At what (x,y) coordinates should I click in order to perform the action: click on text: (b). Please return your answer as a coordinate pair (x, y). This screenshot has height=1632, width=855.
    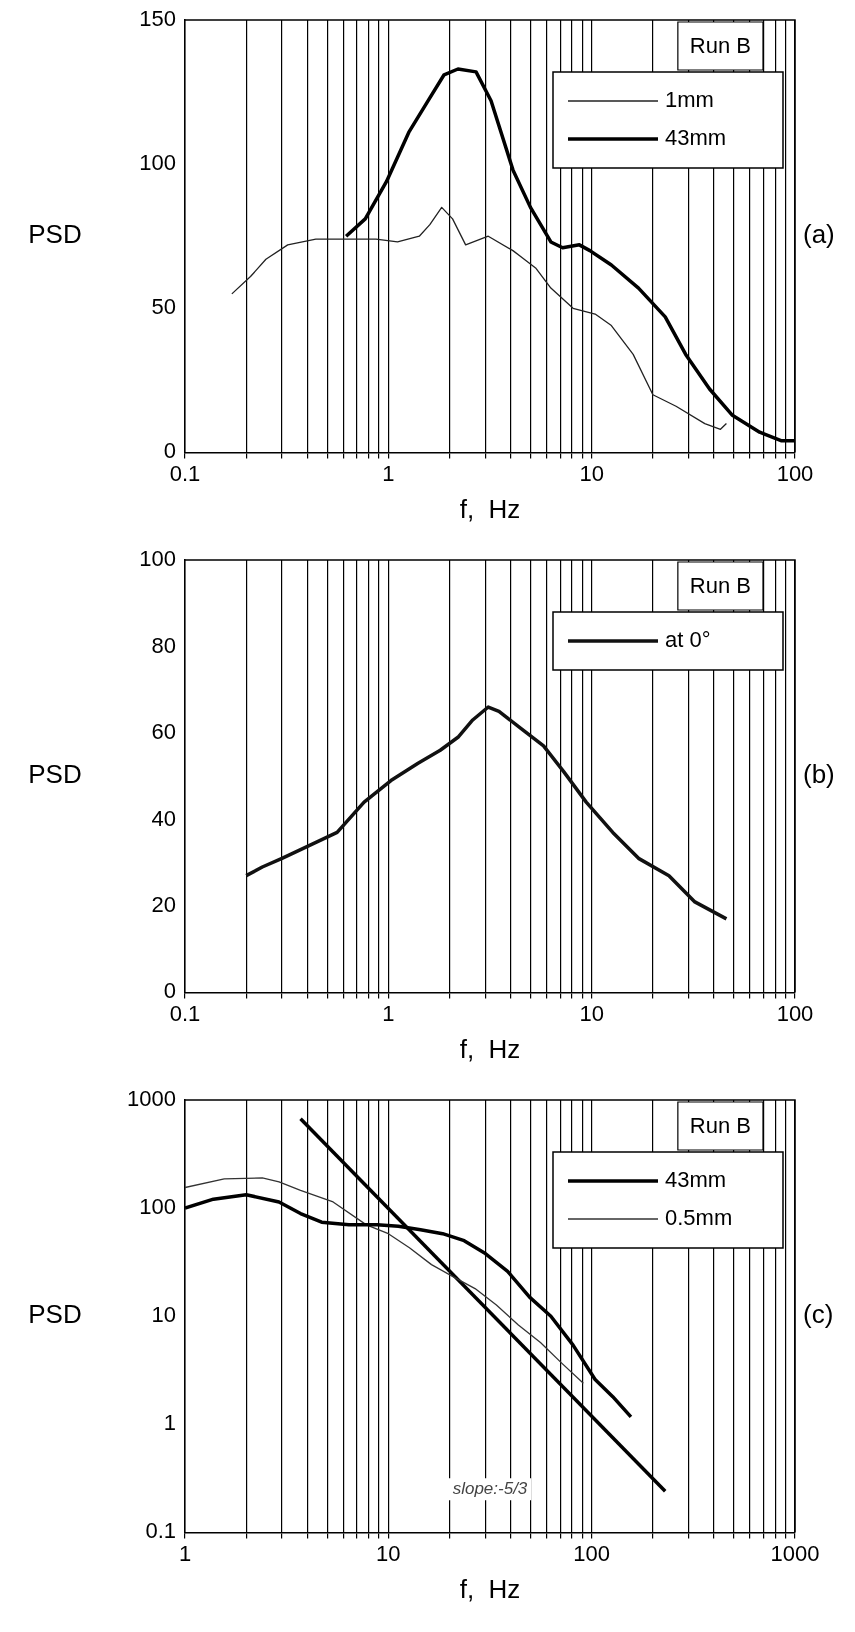
    Looking at the image, I should click on (819, 774).